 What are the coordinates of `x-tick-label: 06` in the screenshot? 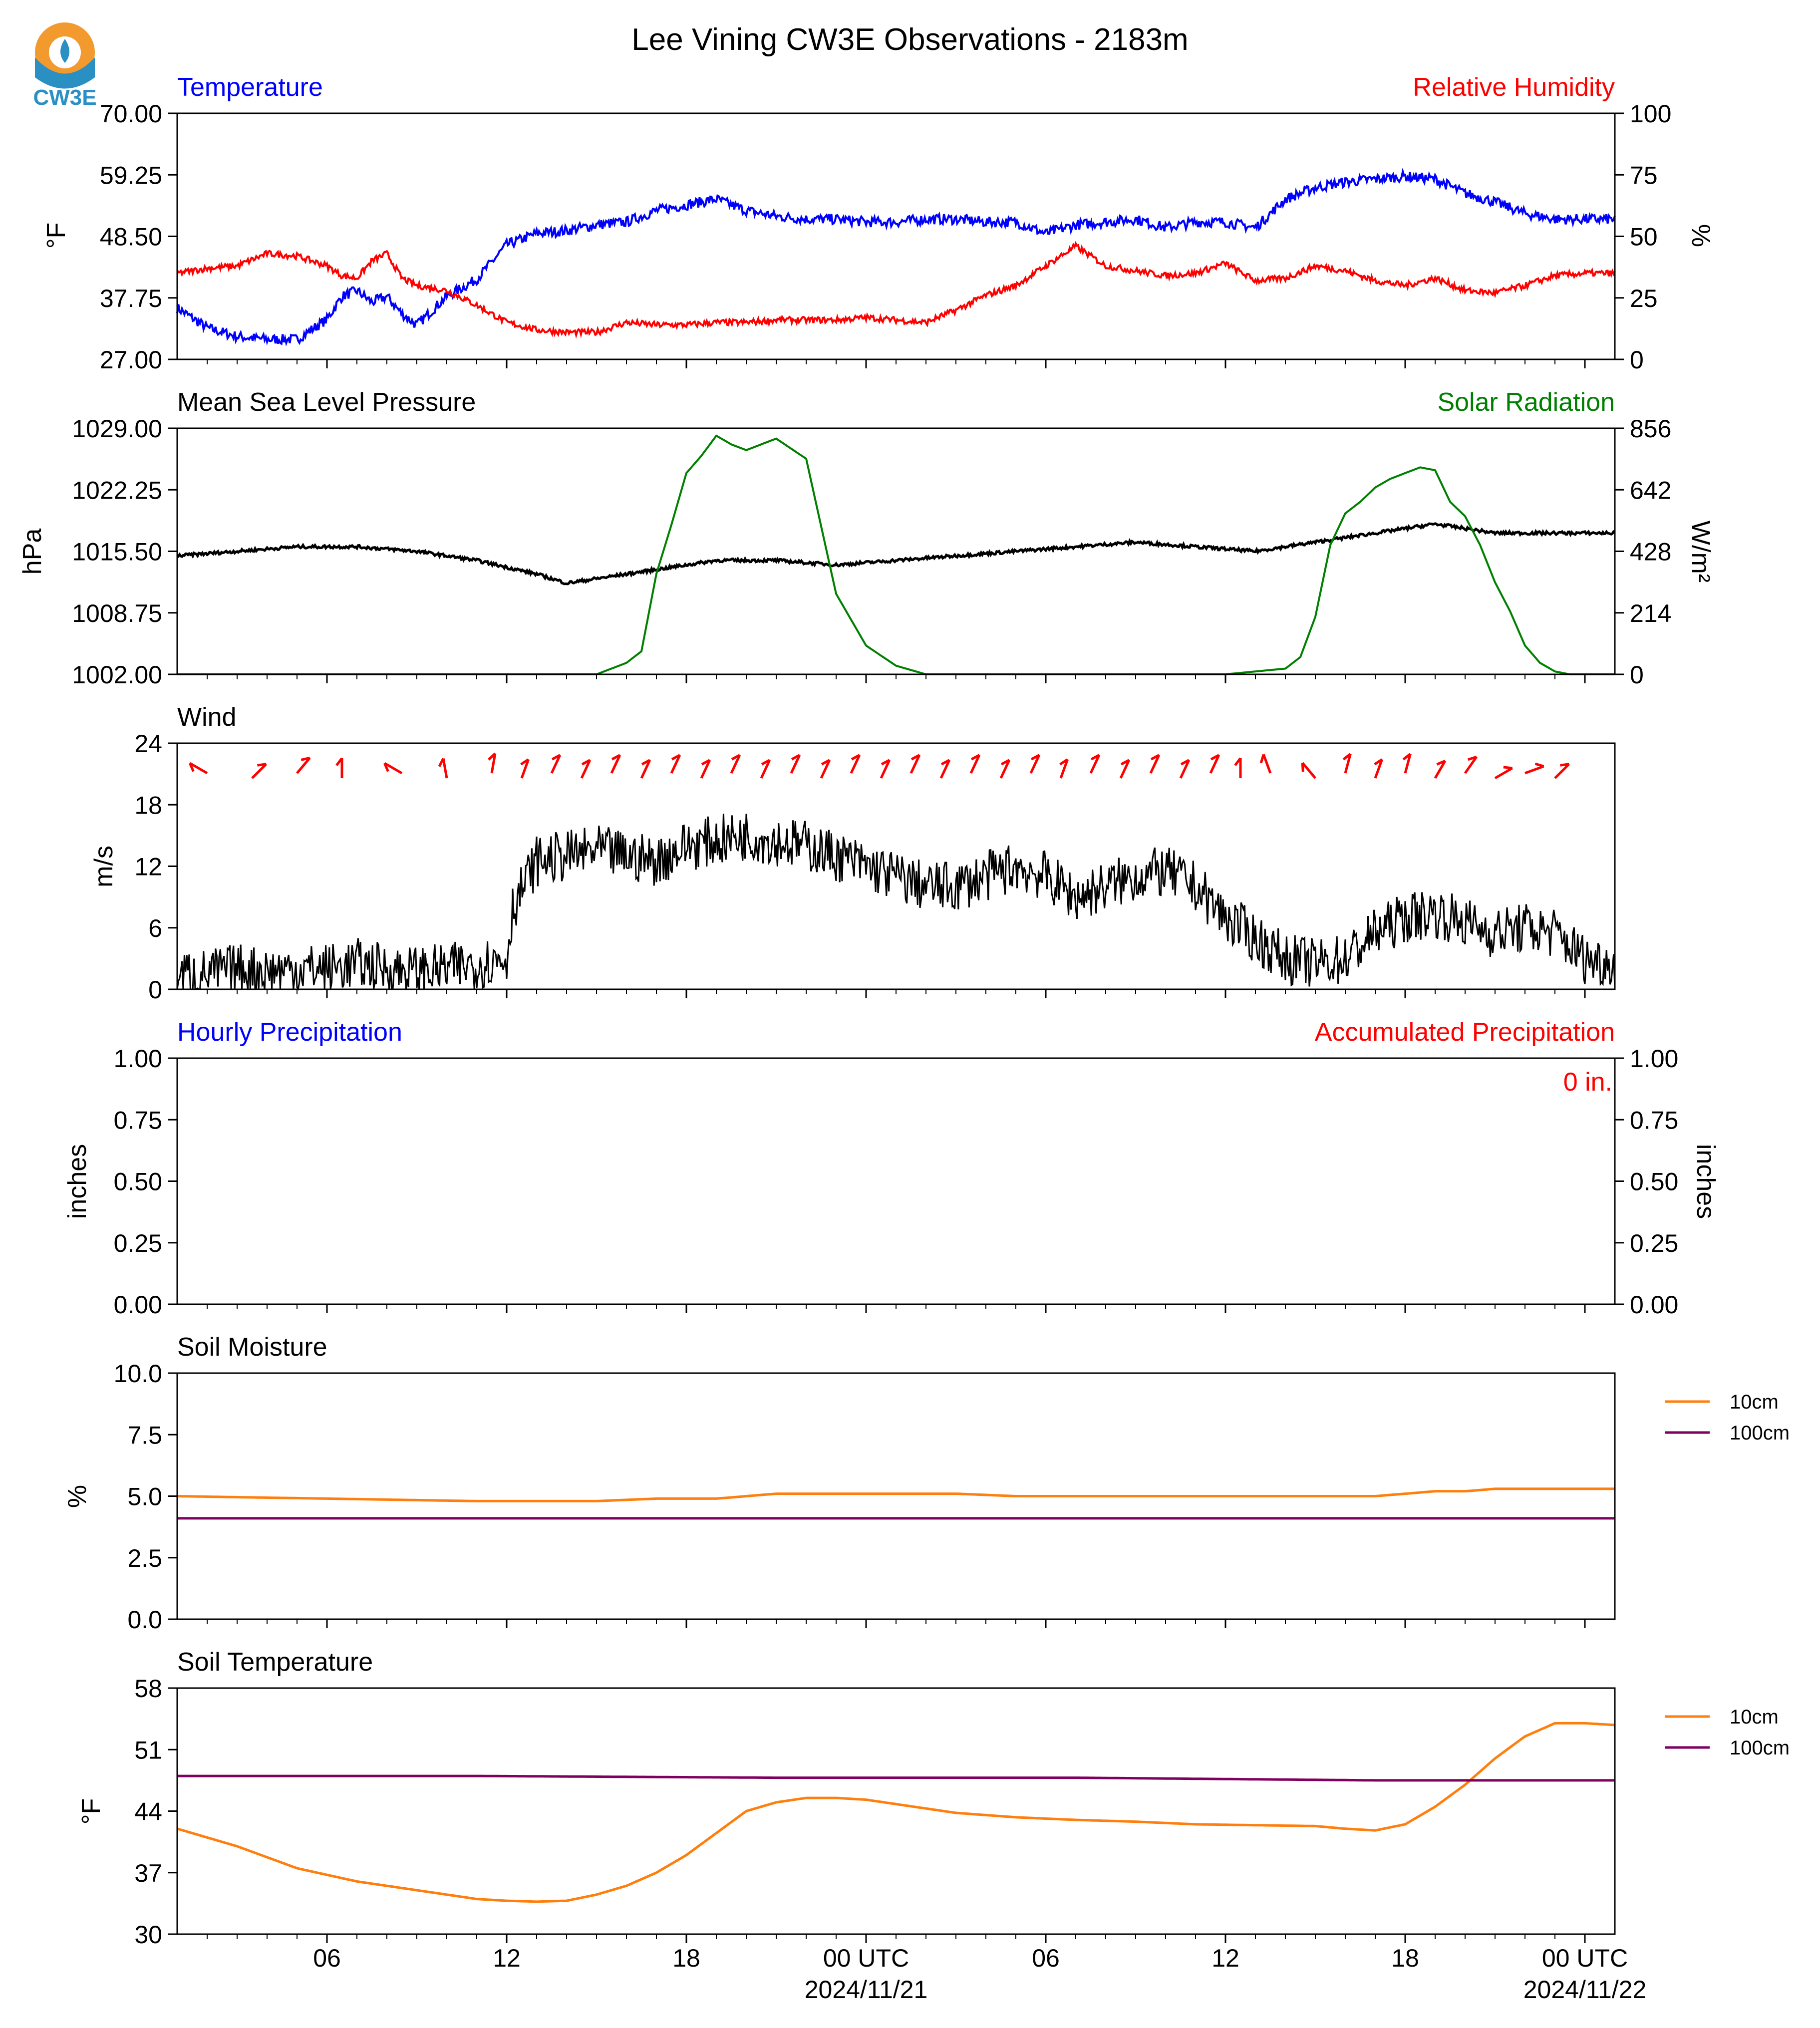 It's located at (327, 1958).